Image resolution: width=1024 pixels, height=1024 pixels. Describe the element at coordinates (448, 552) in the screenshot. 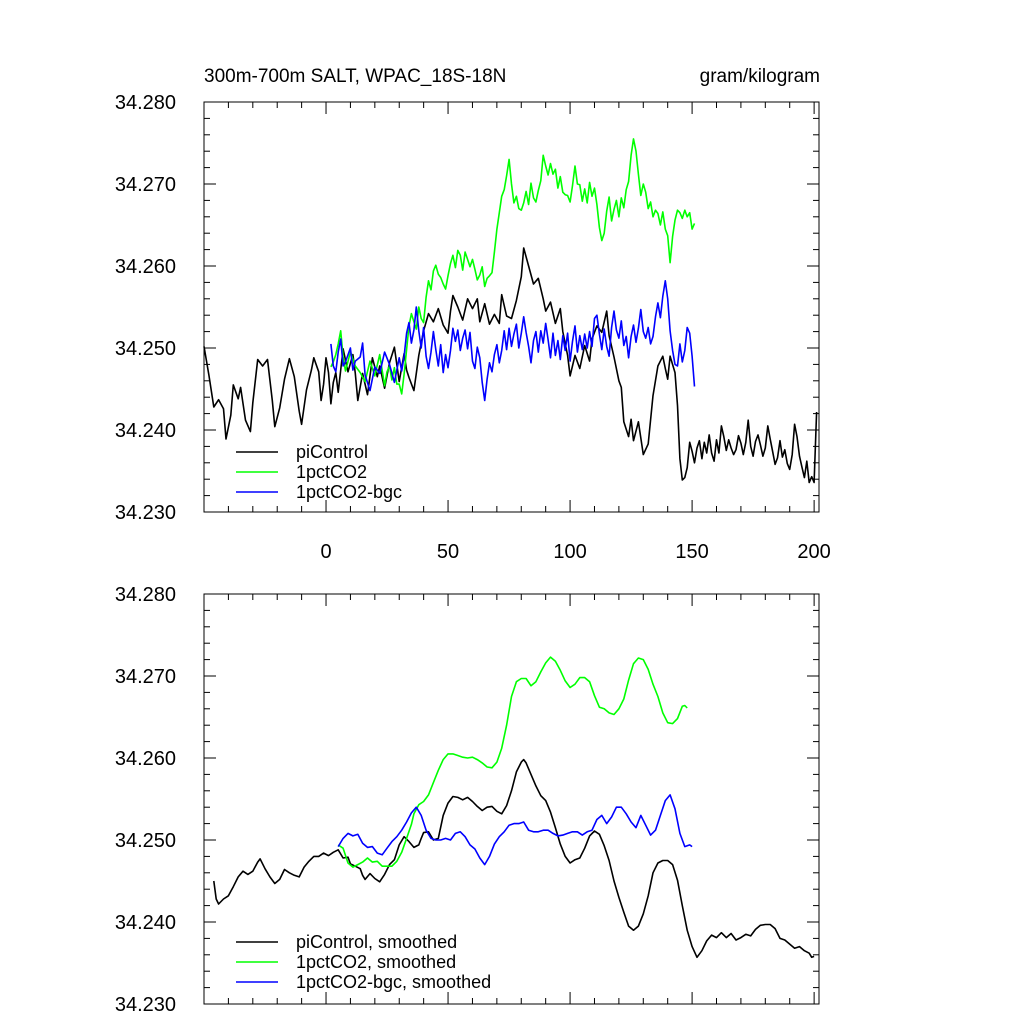

I see `x-tick-label: 50` at that location.